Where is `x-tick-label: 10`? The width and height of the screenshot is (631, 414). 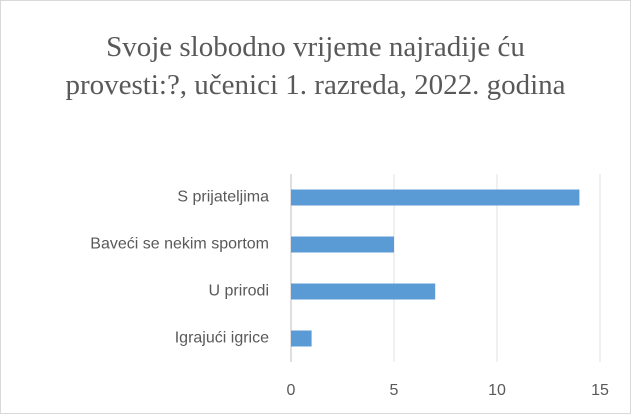 x-tick-label: 10 is located at coordinates (497, 390).